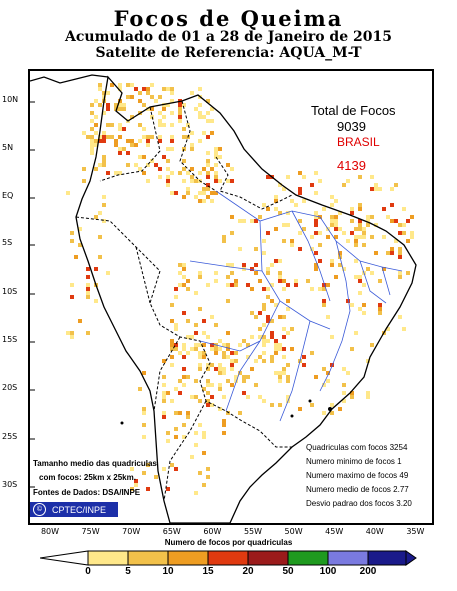 This screenshot has width=457, height=591. What do you see at coordinates (69, 79) in the screenshot?
I see `central-america-outline` at bounding box center [69, 79].